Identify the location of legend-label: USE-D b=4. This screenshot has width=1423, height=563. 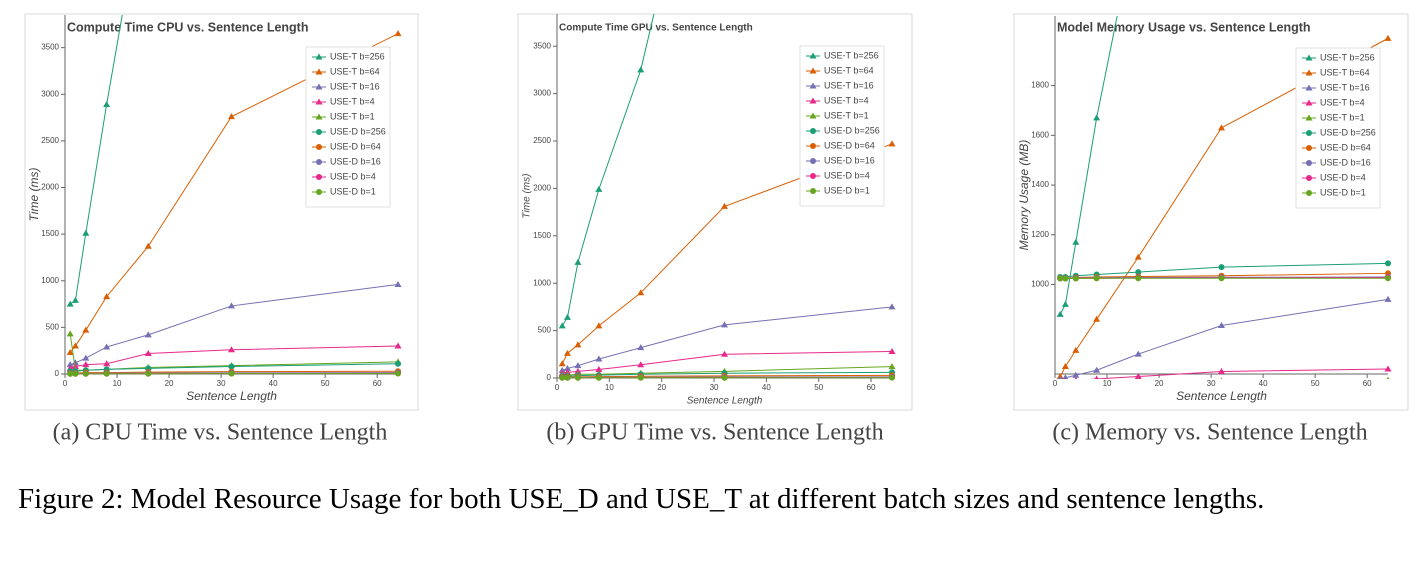
(353, 176).